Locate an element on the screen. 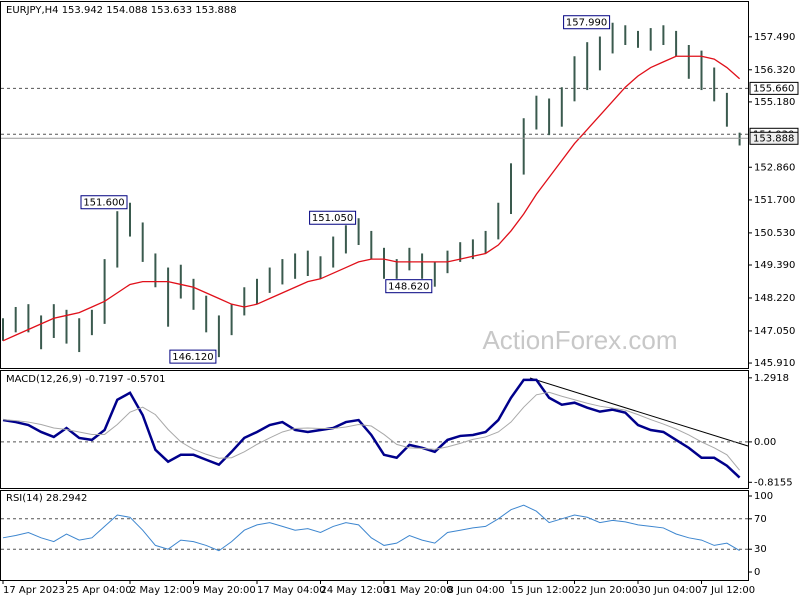 Image resolution: width=800 pixels, height=600 pixels. x-tick-label: 15 Jun 12:00 is located at coordinates (543, 590).